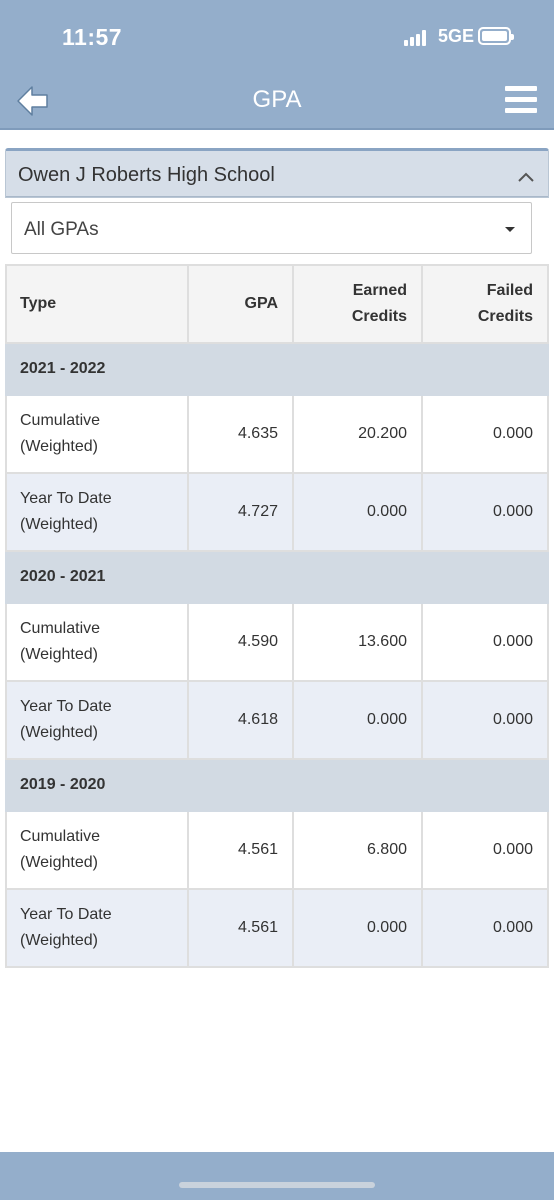 The width and height of the screenshot is (554, 1200). What do you see at coordinates (357, 304) in the screenshot?
I see `col-header-earned-credits: Earned Credits` at bounding box center [357, 304].